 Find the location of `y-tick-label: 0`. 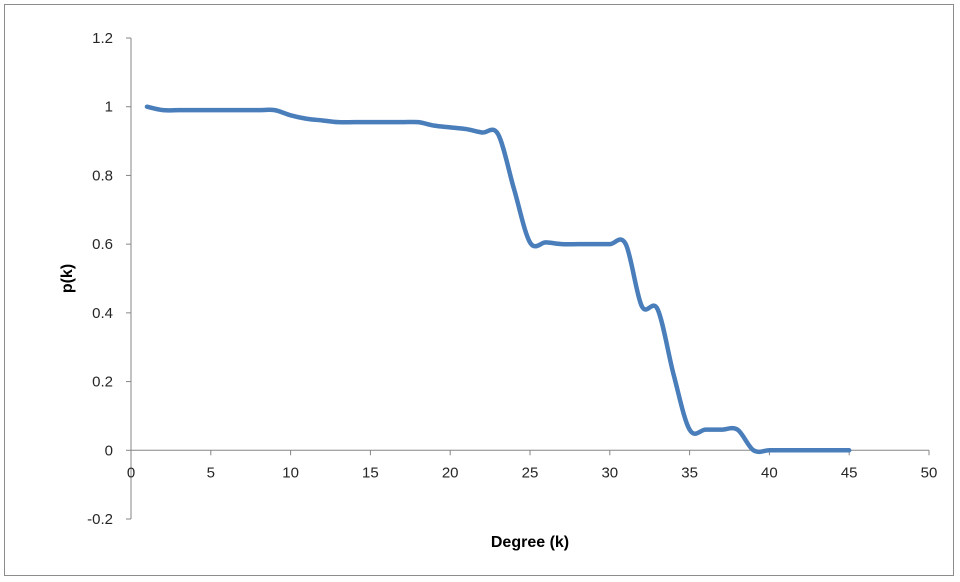

y-tick-label: 0 is located at coordinates (109, 450).